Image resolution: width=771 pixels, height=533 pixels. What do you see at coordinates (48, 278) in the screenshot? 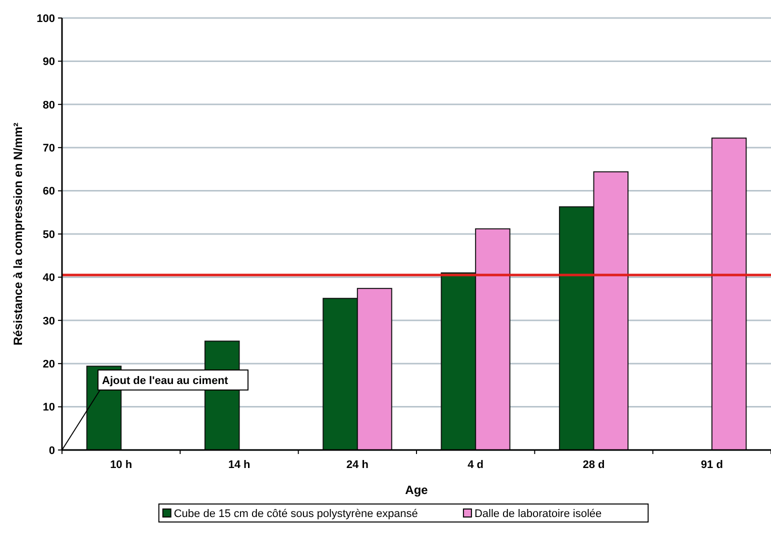
I see `y-tick-label: 40` at bounding box center [48, 278].